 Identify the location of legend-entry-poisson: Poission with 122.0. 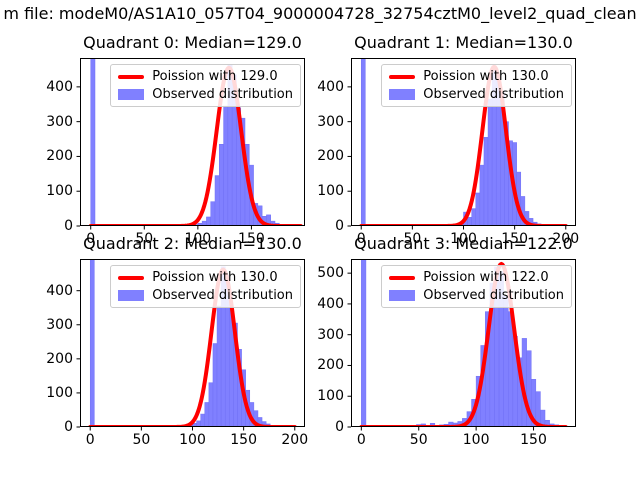
(476, 277).